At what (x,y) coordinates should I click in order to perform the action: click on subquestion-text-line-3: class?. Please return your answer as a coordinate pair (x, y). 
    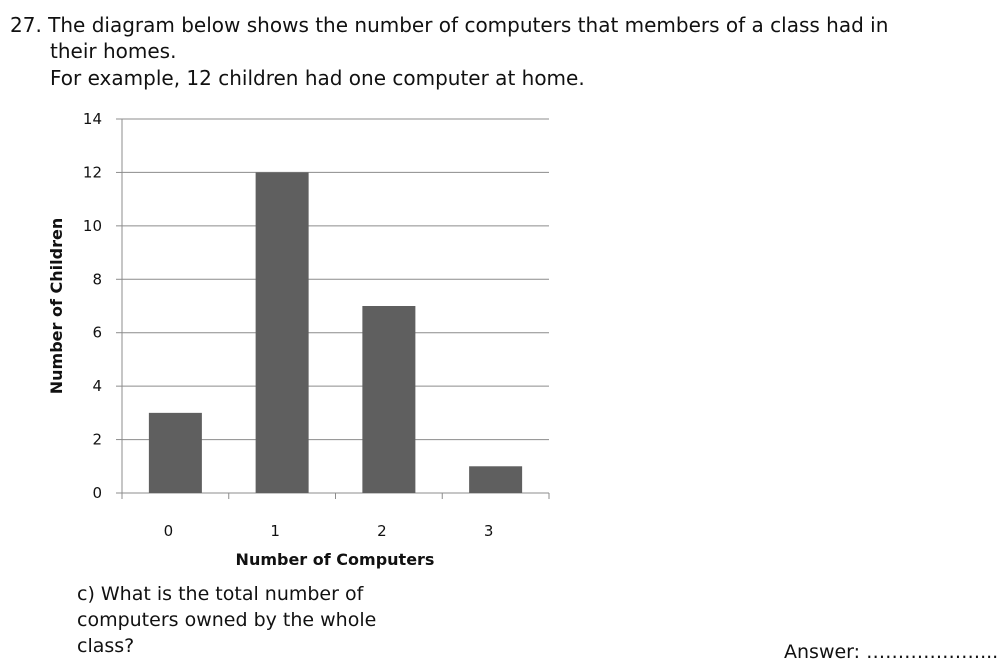
    Looking at the image, I should click on (106, 646).